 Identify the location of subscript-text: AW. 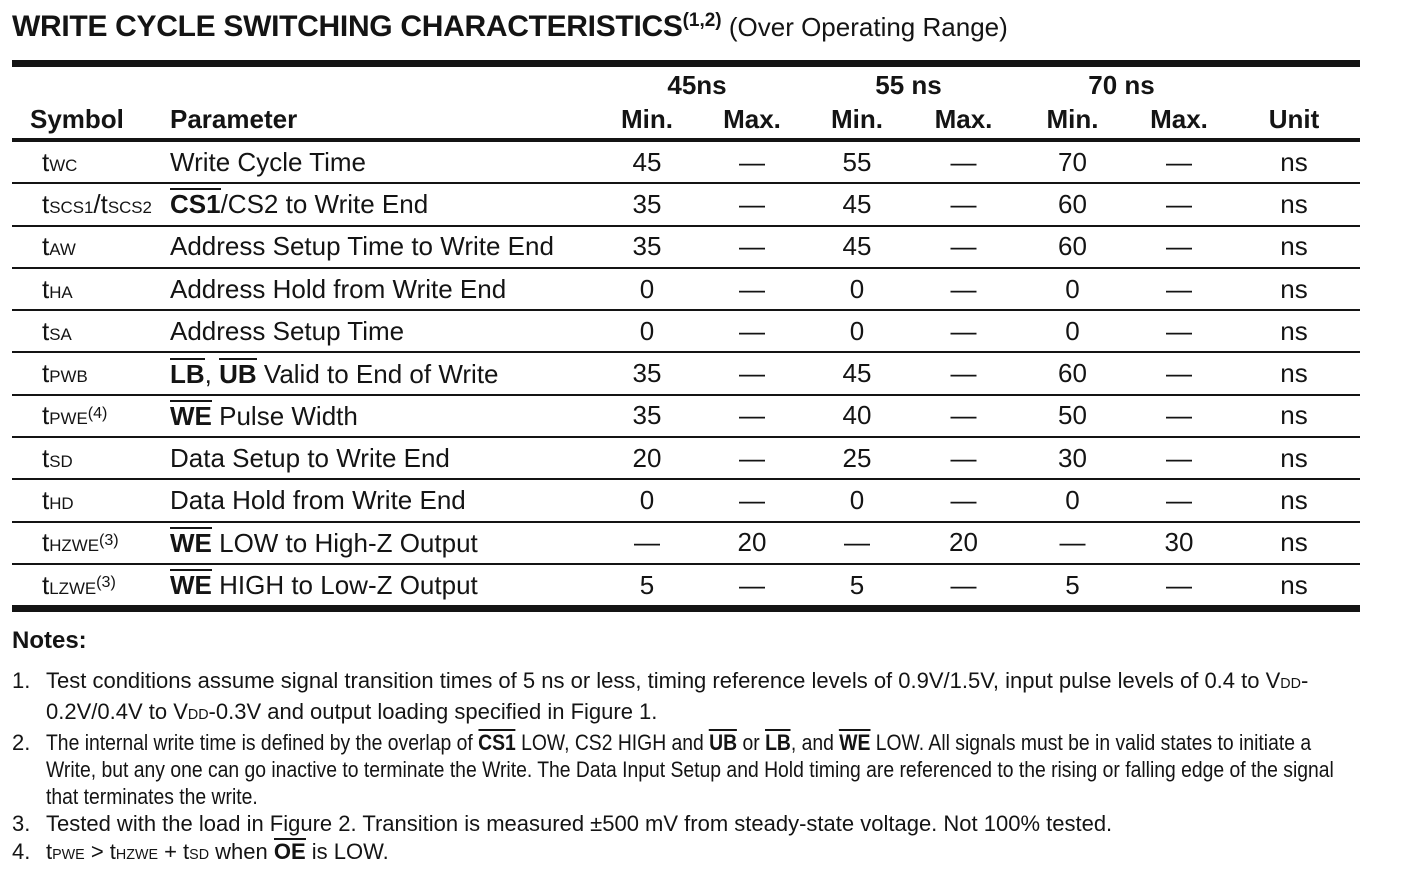
(62, 250).